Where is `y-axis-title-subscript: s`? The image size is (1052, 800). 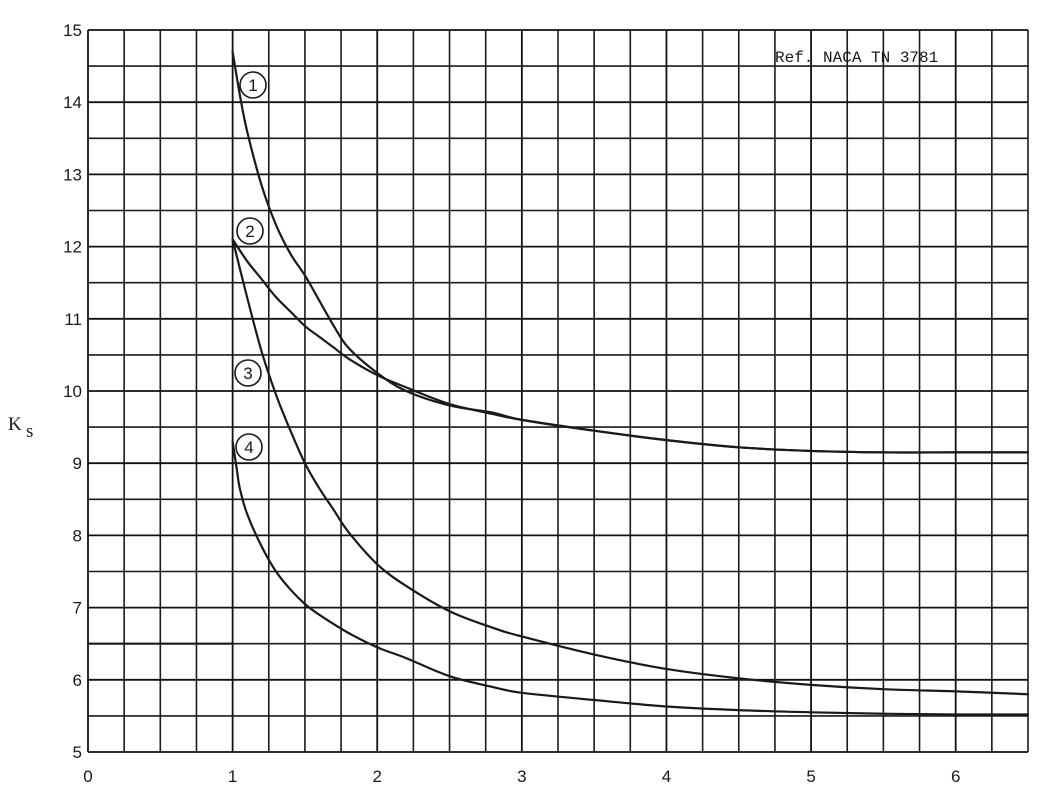
y-axis-title-subscript: s is located at coordinates (29, 431).